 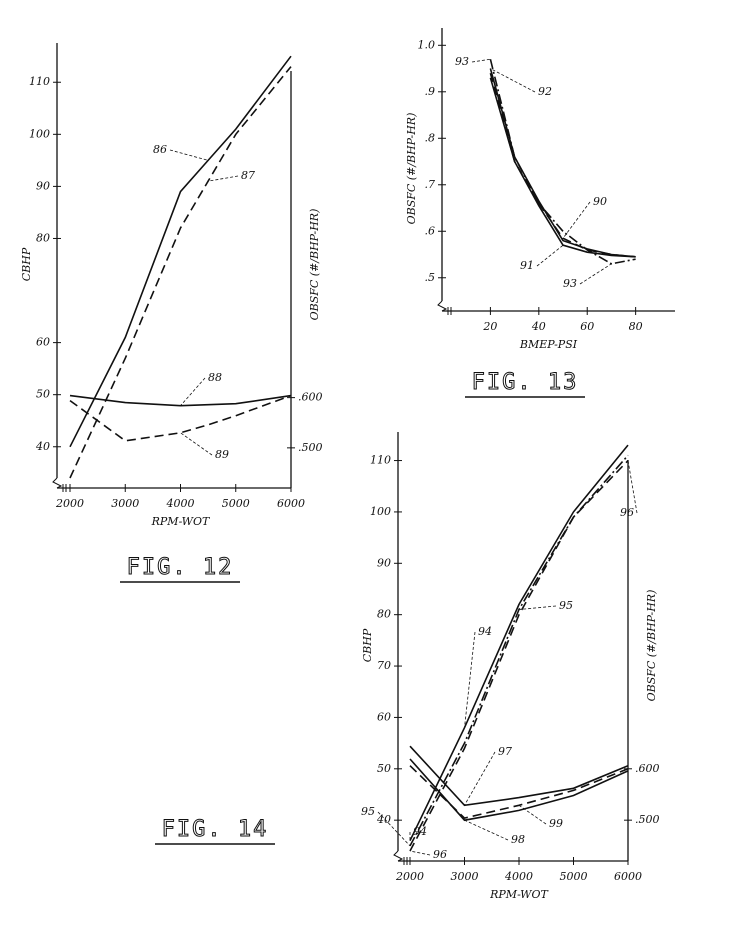 I want to click on series-label: 88, so click(x=215, y=377).